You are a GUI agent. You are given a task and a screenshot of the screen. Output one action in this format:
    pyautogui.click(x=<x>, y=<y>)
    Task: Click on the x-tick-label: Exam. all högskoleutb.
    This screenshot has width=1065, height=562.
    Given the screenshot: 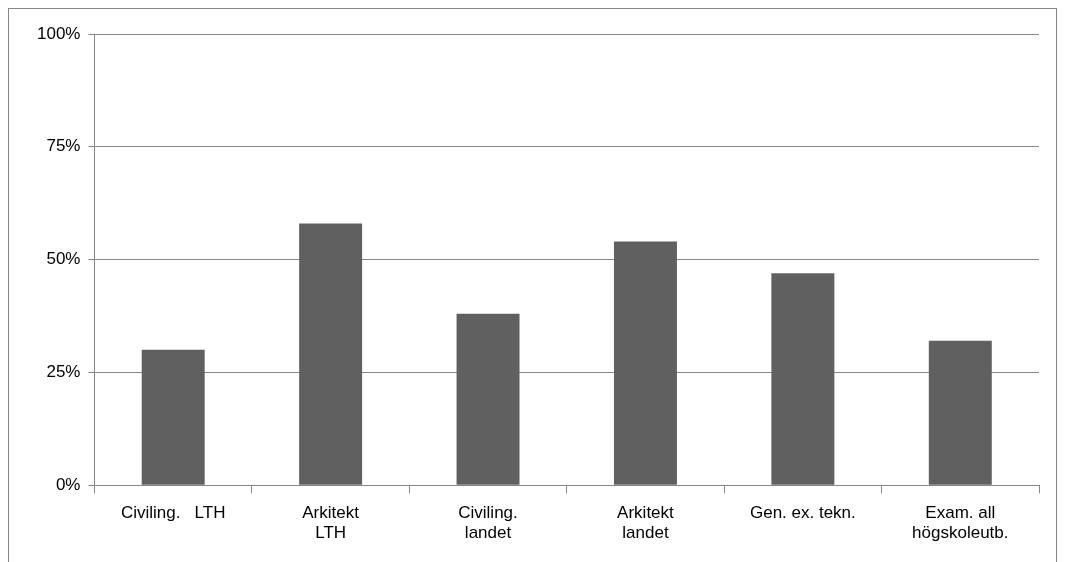 What is the action you would take?
    pyautogui.click(x=960, y=523)
    